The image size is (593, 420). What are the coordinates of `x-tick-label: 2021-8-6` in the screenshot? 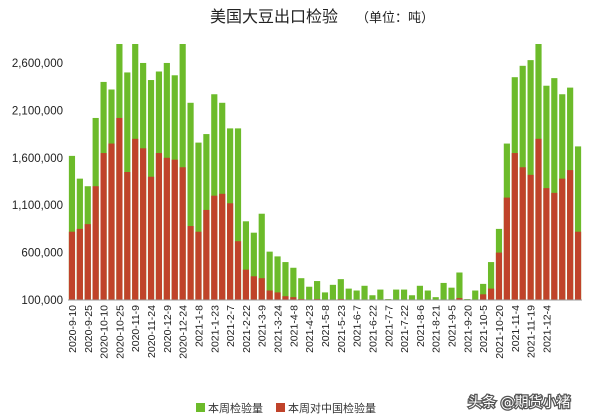 It's located at (421, 326).